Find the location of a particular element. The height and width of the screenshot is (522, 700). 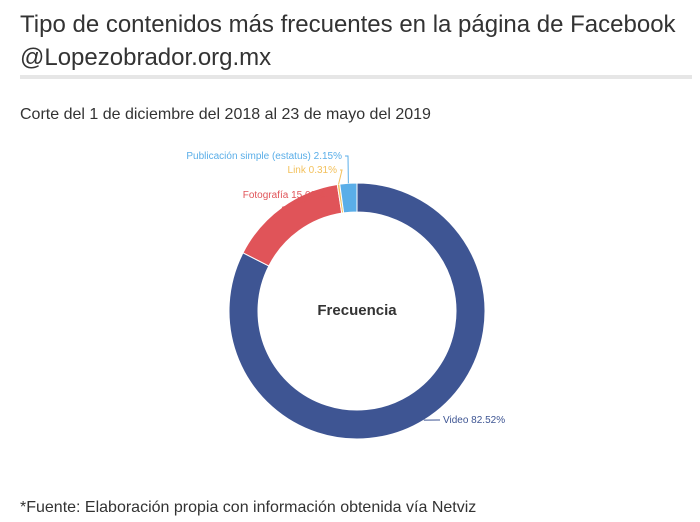

center-label: Frecuencia is located at coordinates (357, 310).